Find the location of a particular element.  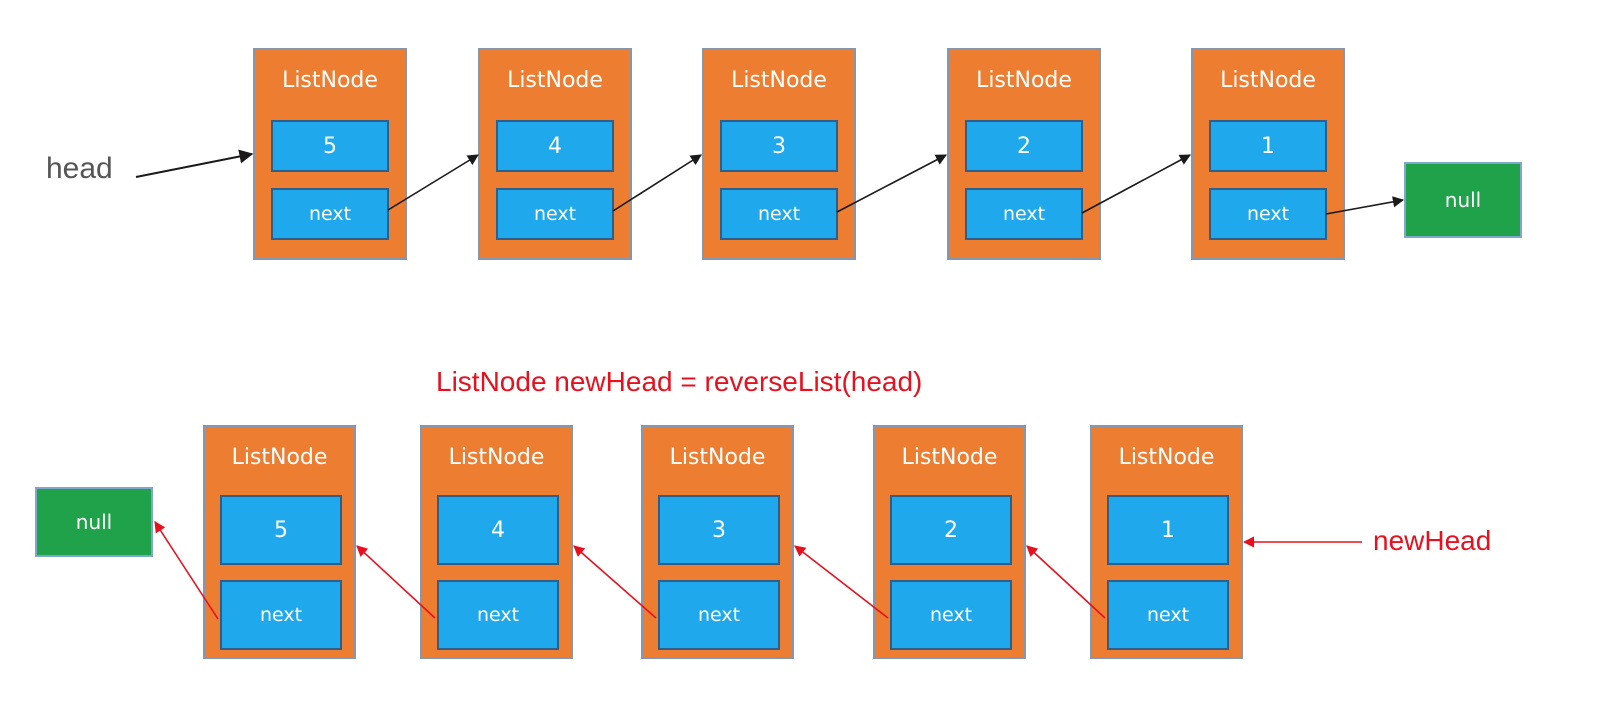

head-label: head is located at coordinates (79, 168).